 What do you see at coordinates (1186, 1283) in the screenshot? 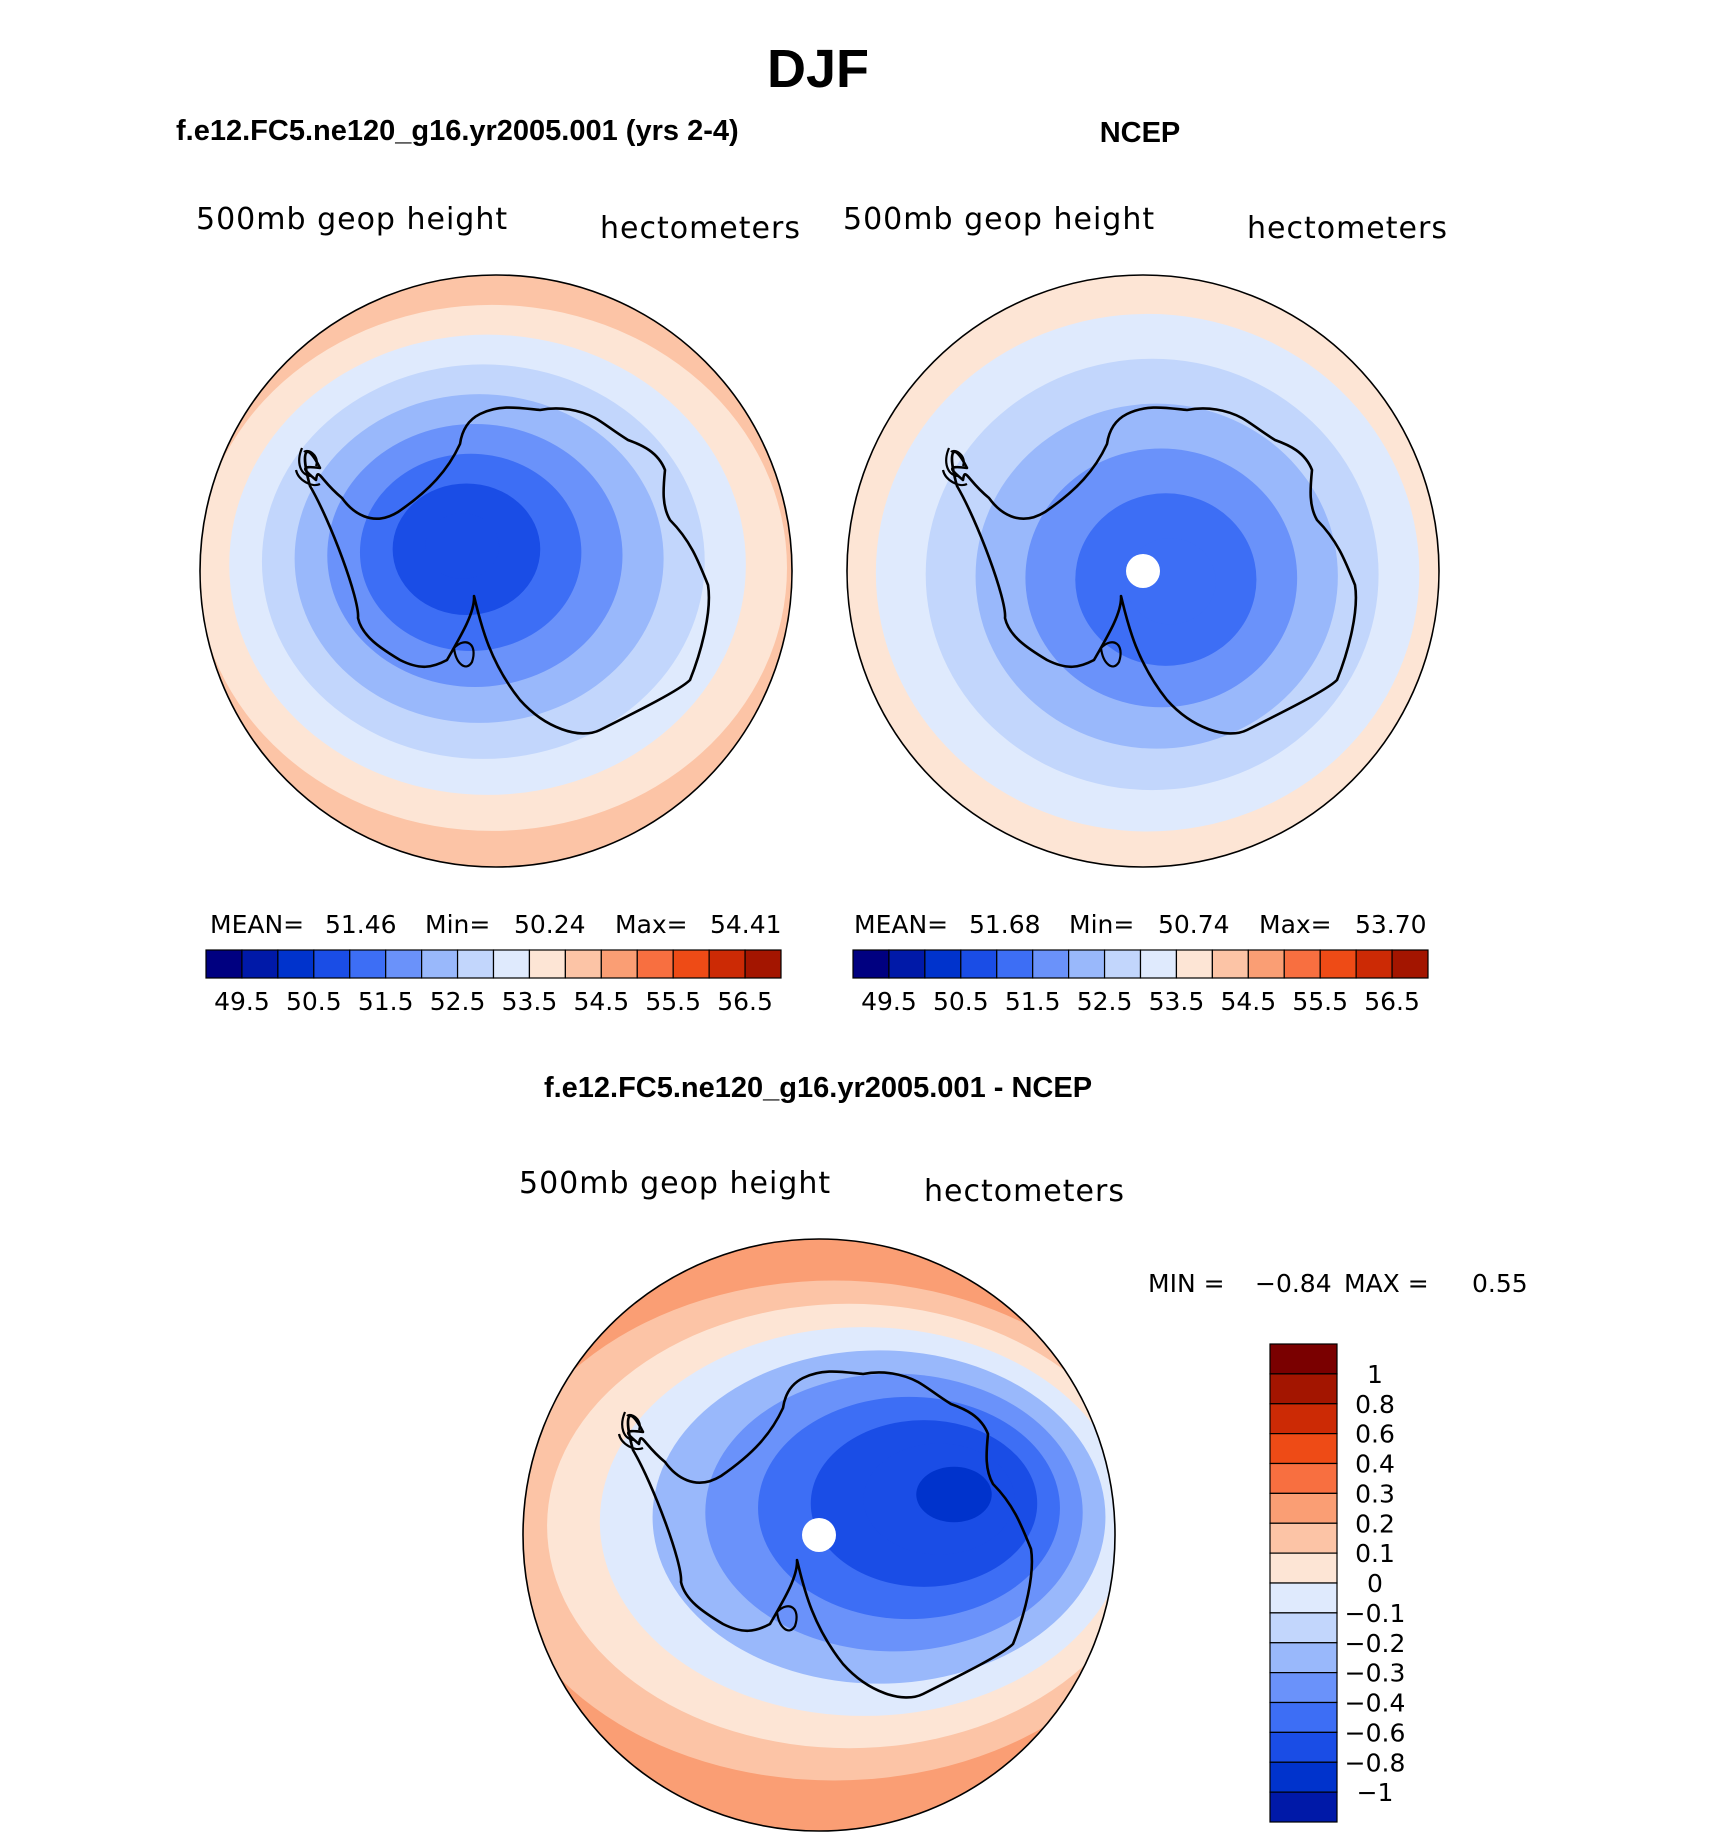
I see `diff-min-label: MIN =` at bounding box center [1186, 1283].